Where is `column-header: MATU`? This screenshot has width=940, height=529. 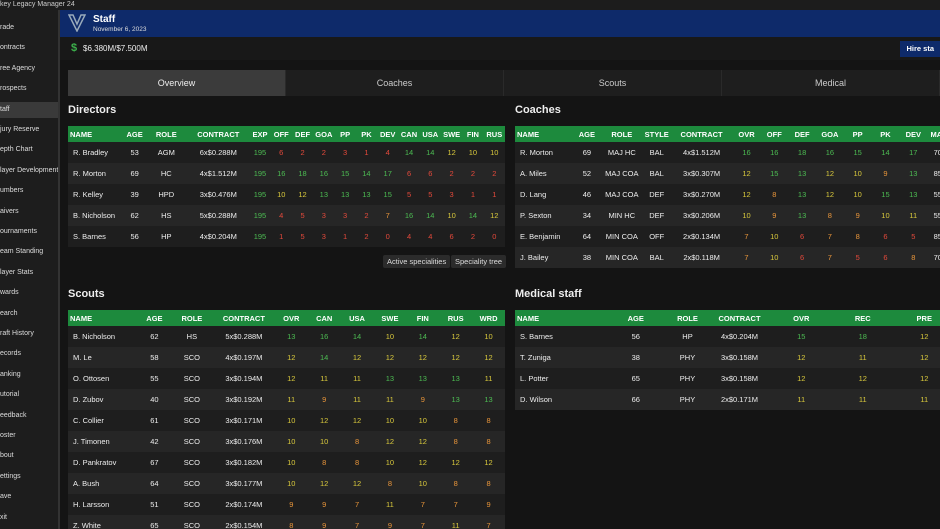 column-header: MATU is located at coordinates (933, 134).